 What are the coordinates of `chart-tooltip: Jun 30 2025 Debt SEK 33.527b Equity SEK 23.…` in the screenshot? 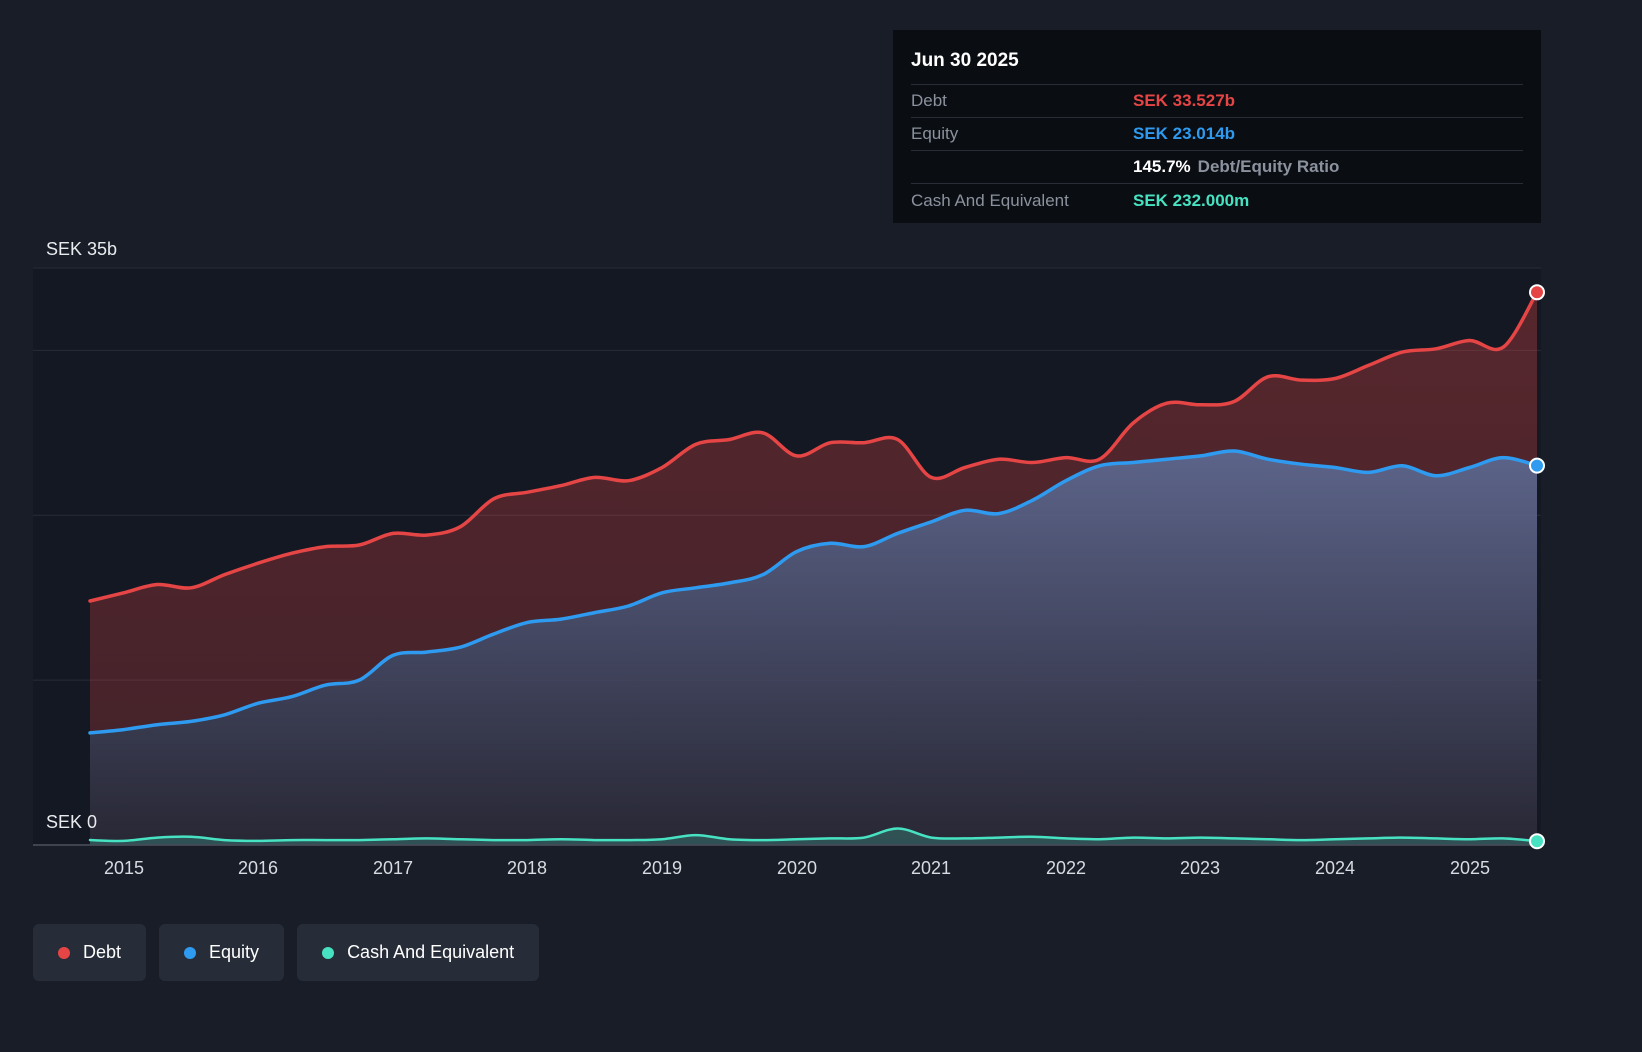 It's located at (1217, 126).